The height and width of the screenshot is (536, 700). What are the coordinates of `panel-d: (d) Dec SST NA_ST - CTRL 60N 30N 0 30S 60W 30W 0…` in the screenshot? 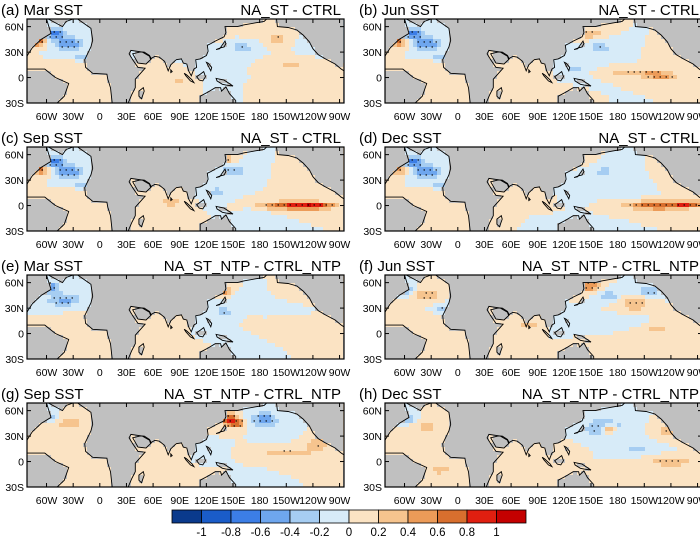 It's located at (529, 190).